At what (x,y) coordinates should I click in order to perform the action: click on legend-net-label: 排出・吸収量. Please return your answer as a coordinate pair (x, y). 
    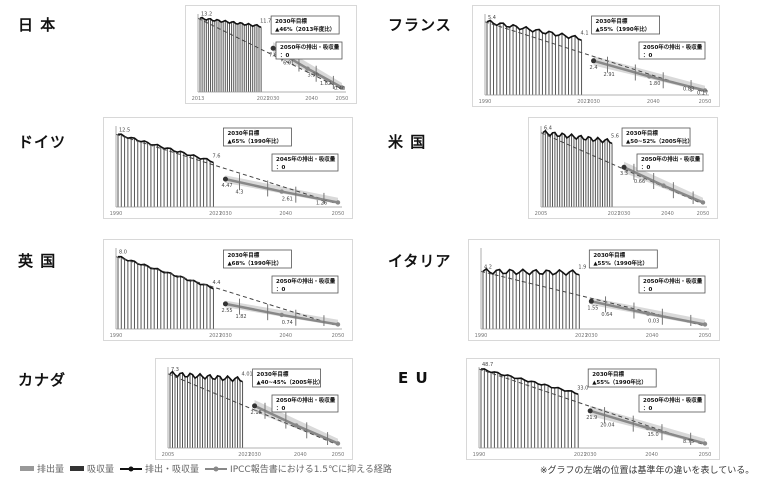
    Looking at the image, I should click on (172, 470).